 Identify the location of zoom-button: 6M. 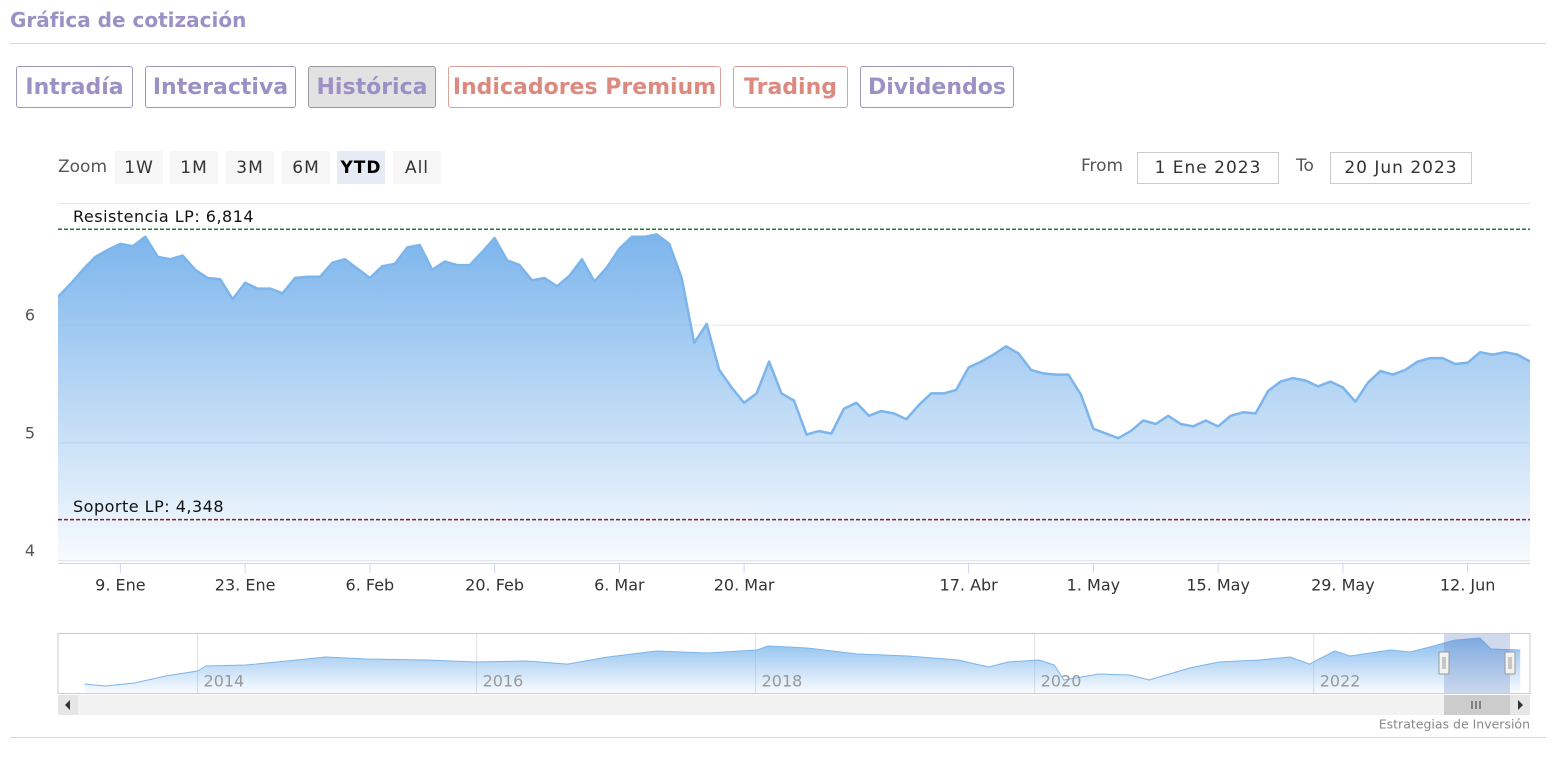
(306, 167).